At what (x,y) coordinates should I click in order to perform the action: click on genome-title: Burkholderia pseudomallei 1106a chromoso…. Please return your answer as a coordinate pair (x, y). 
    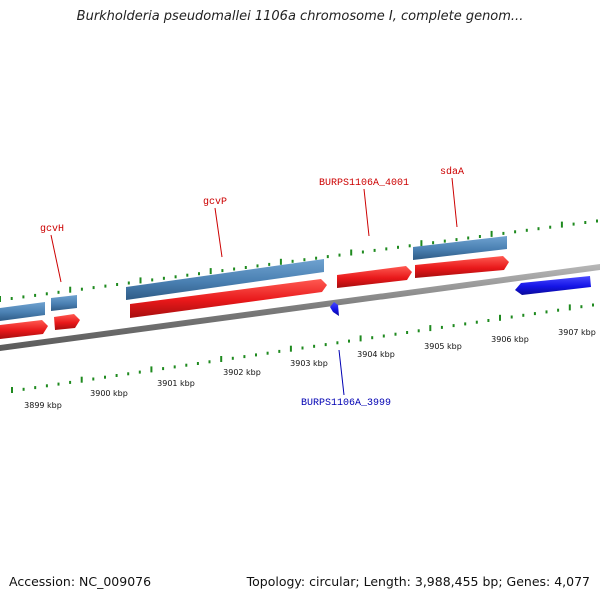
    Looking at the image, I should click on (300, 16).